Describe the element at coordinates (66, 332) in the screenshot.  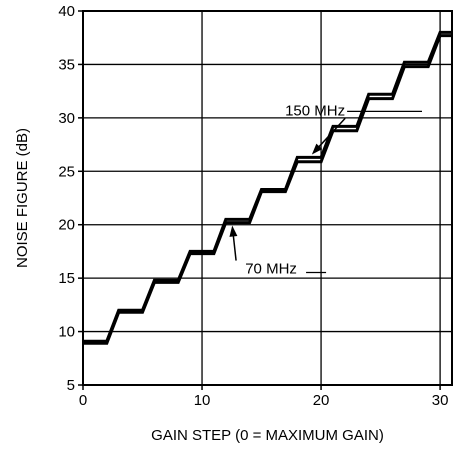
I see `y-tick-label: 10` at that location.